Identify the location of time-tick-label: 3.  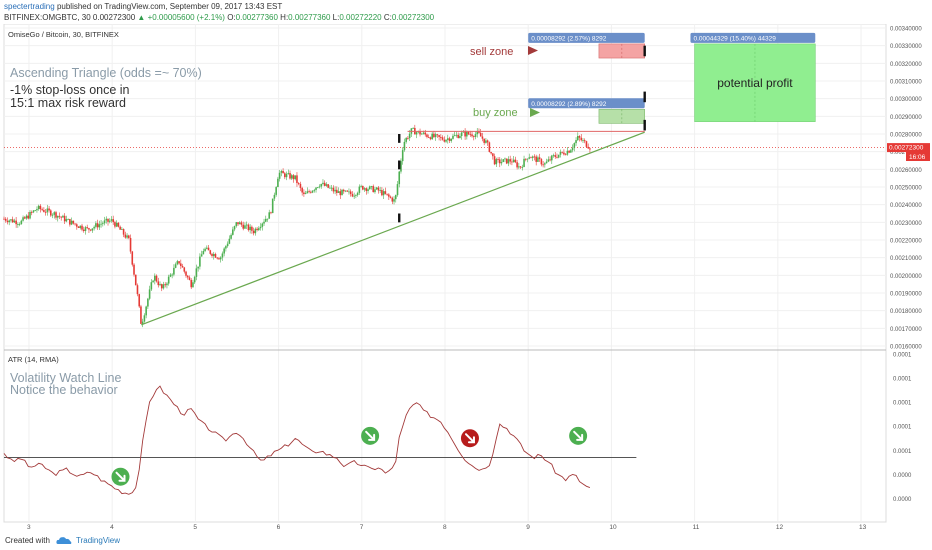
(29, 527).